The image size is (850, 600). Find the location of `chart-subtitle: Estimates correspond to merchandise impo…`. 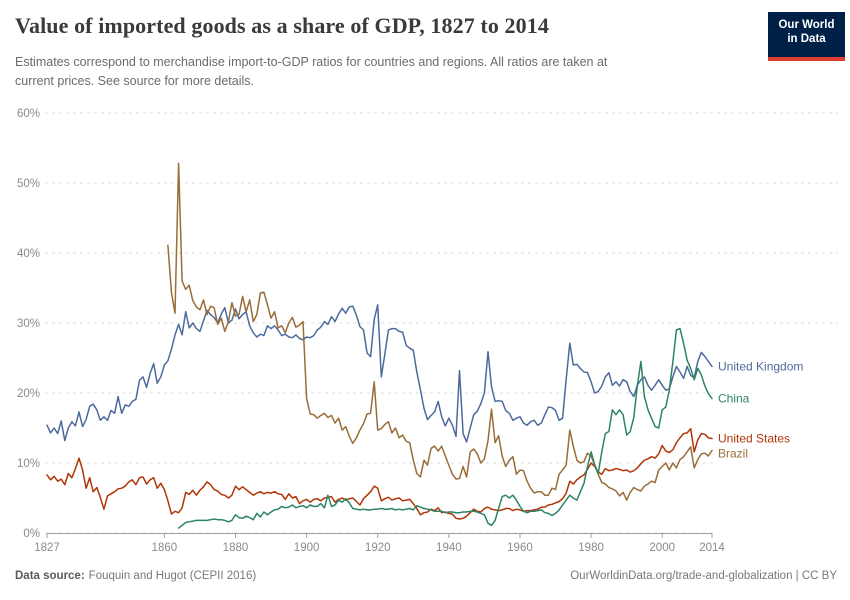

chart-subtitle: Estimates correspond to merchandise impo… is located at coordinates (311, 72).